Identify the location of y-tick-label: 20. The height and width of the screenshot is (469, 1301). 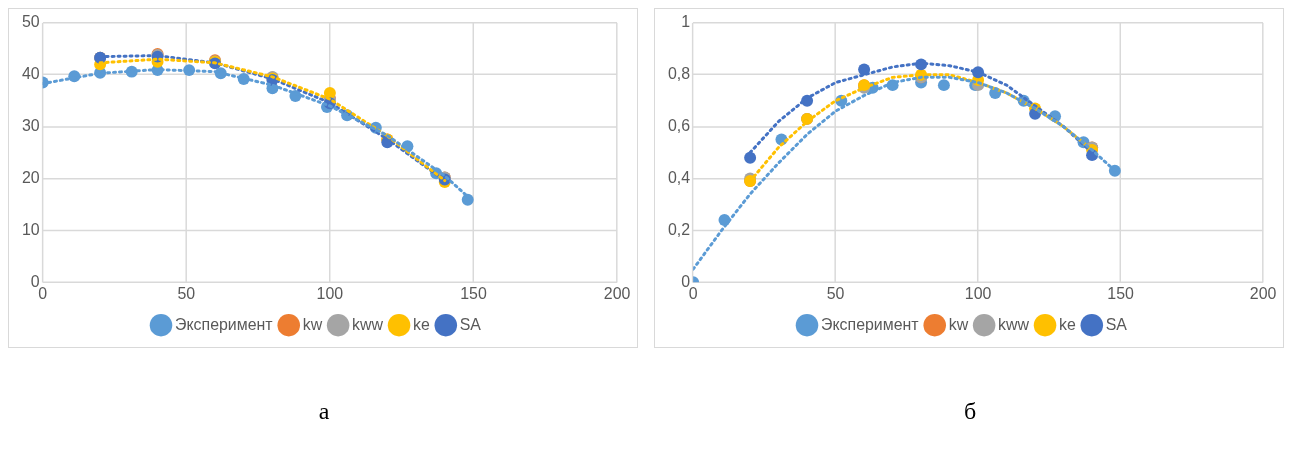
(30, 177).